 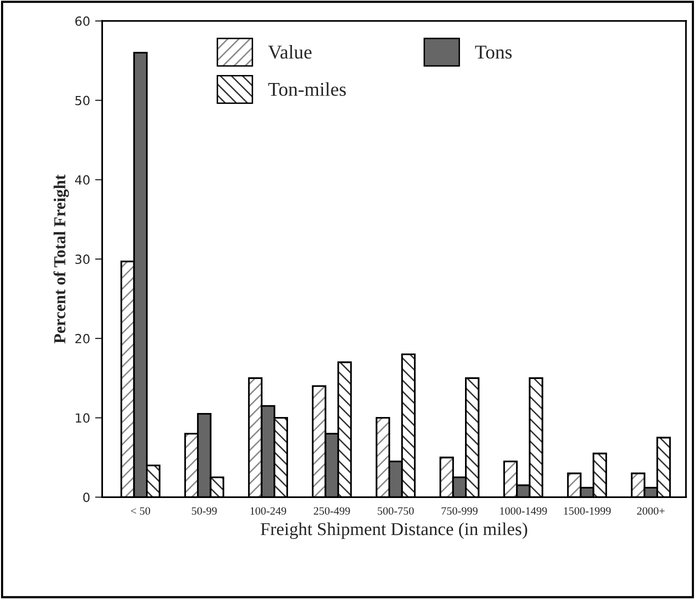 What do you see at coordinates (332, 511) in the screenshot?
I see `x-tick-label: 250-499` at bounding box center [332, 511].